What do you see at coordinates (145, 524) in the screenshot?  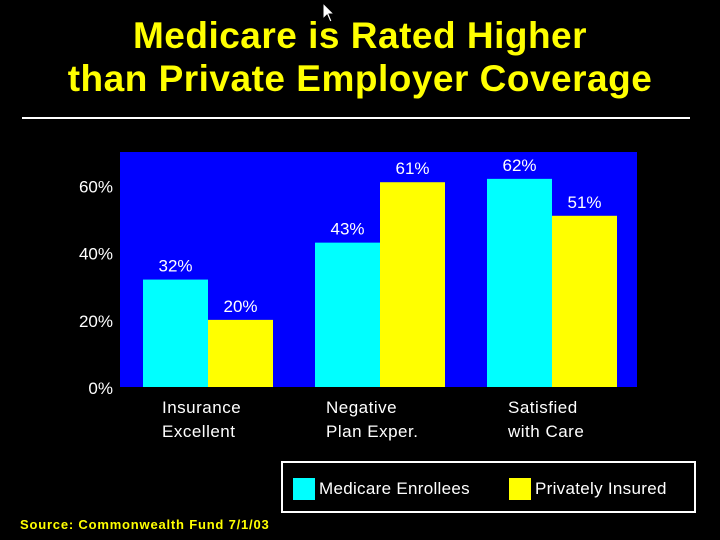 I see `source-note: Source: Commonwealth Fund 7/1/03` at bounding box center [145, 524].